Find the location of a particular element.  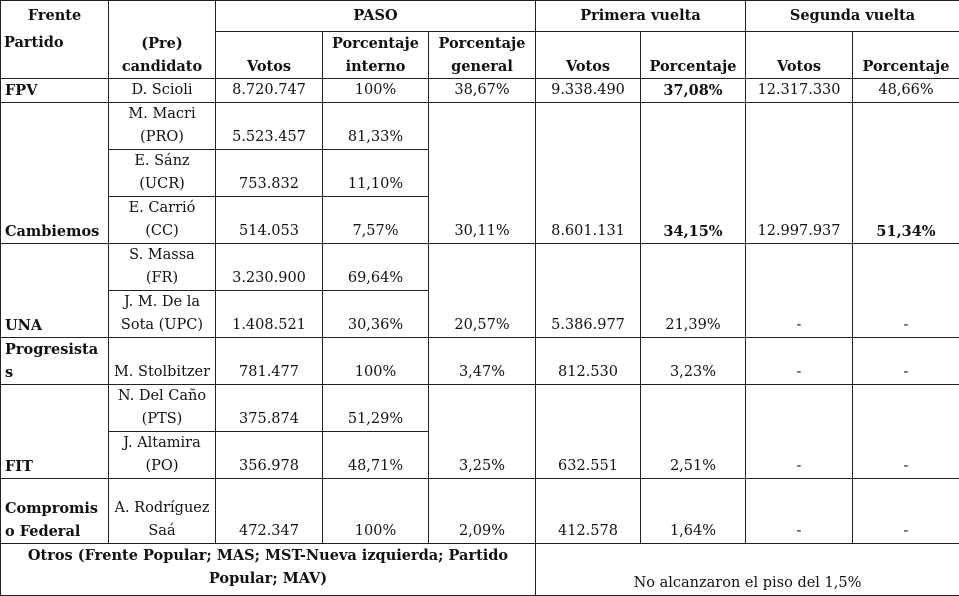

candidate-name: A. Rodríguez Saá is located at coordinates (162, 511).